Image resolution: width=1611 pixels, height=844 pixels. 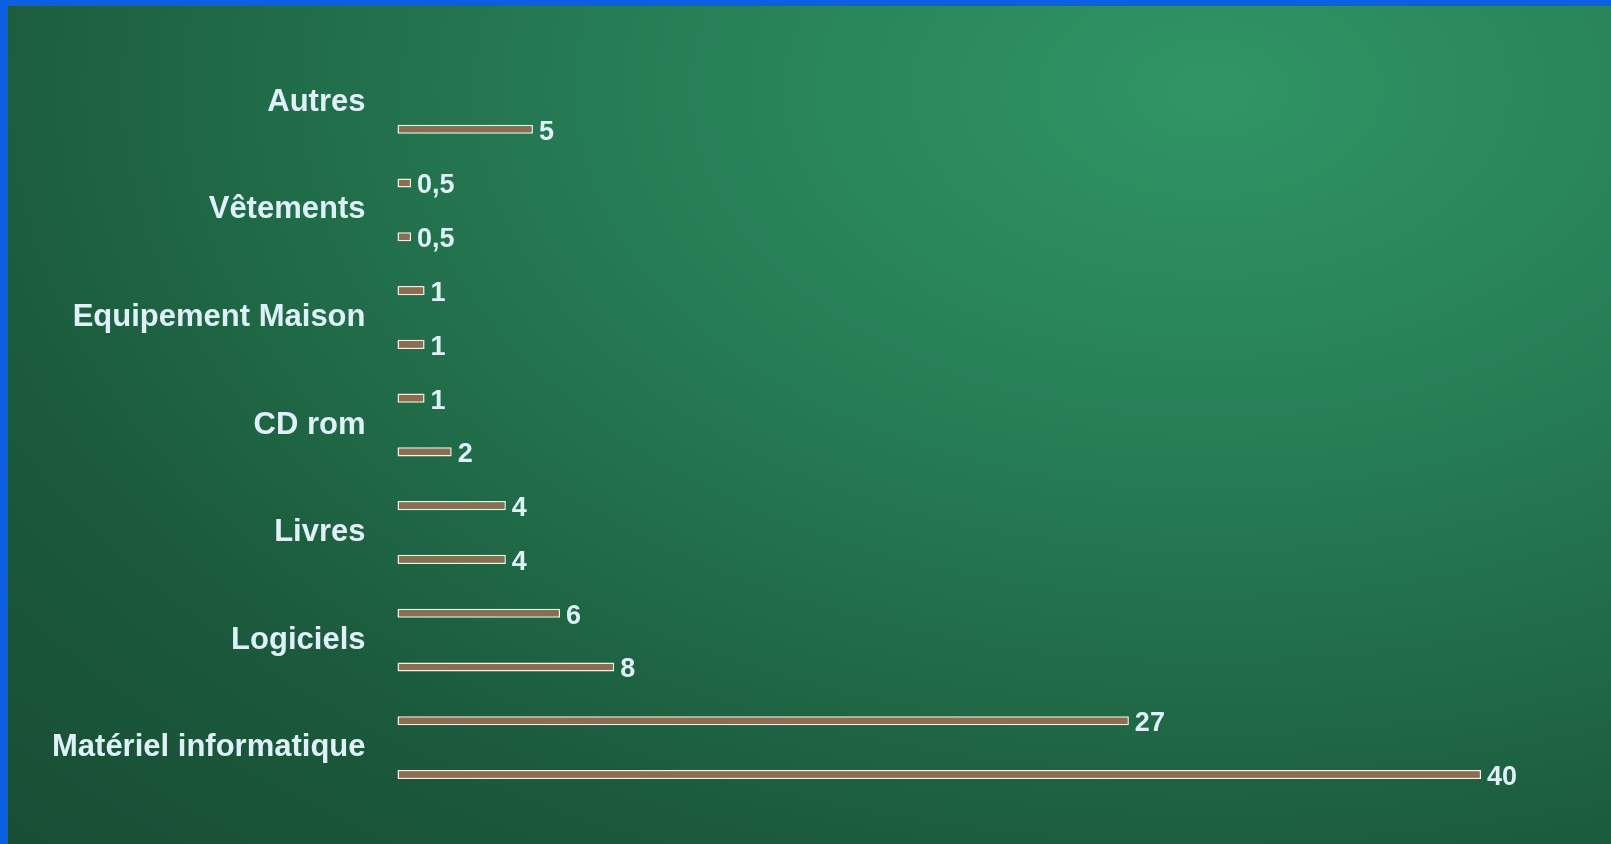 I want to click on data-label: 27, so click(x=1149, y=722).